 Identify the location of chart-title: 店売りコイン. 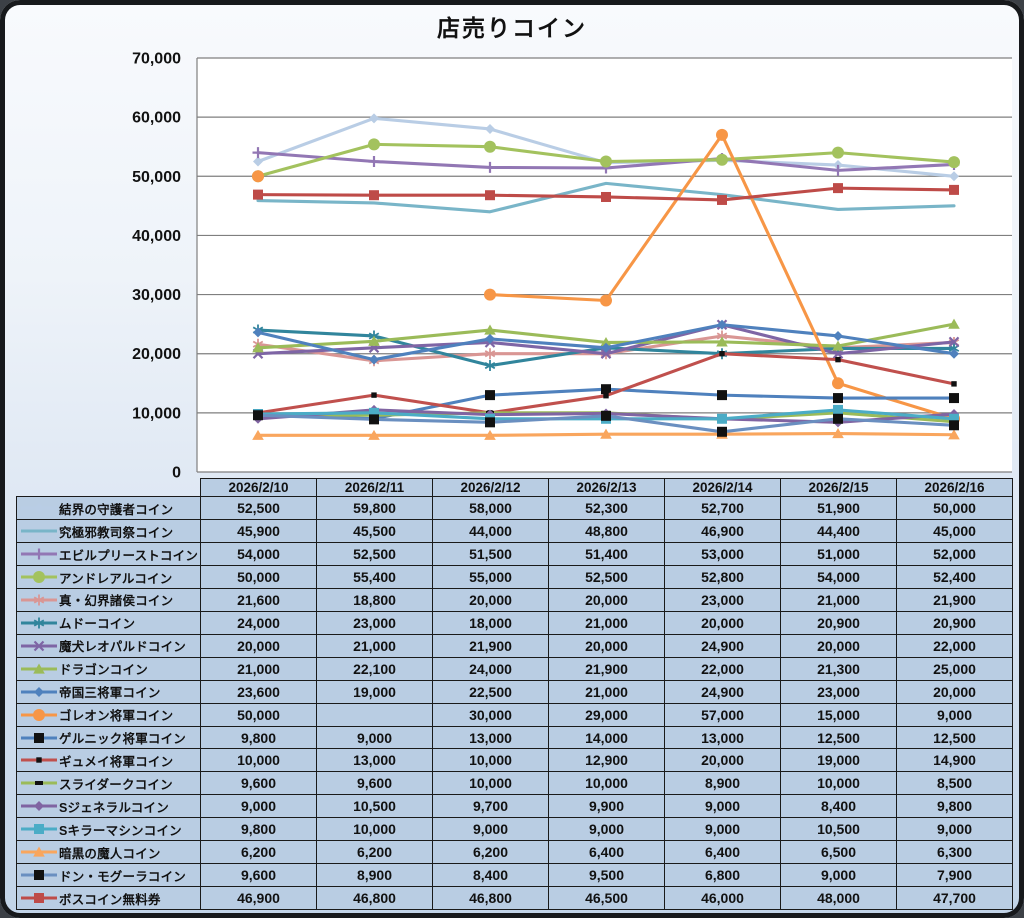
(512, 28).